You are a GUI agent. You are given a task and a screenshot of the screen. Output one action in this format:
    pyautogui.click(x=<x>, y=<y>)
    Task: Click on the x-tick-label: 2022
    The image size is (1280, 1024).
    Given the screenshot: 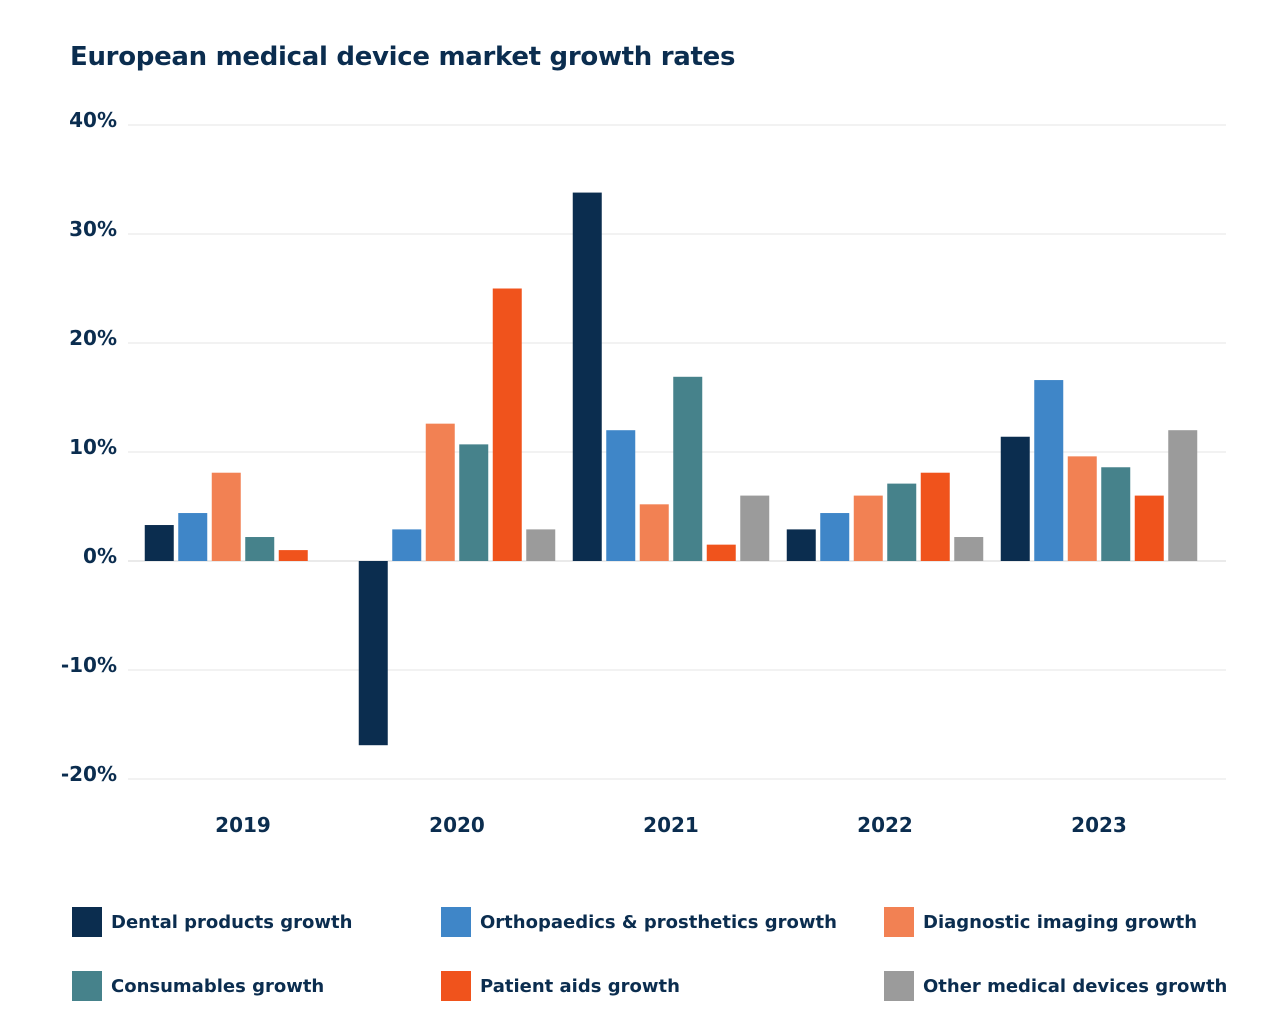 What is the action you would take?
    pyautogui.click(x=885, y=825)
    